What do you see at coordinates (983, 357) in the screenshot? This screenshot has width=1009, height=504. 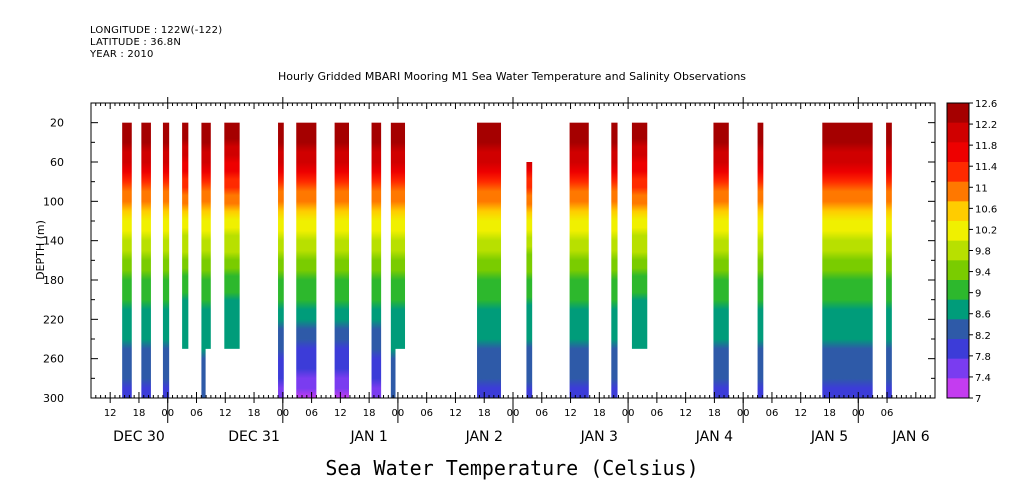 I see `colorbar-label: 7.8` at bounding box center [983, 357].